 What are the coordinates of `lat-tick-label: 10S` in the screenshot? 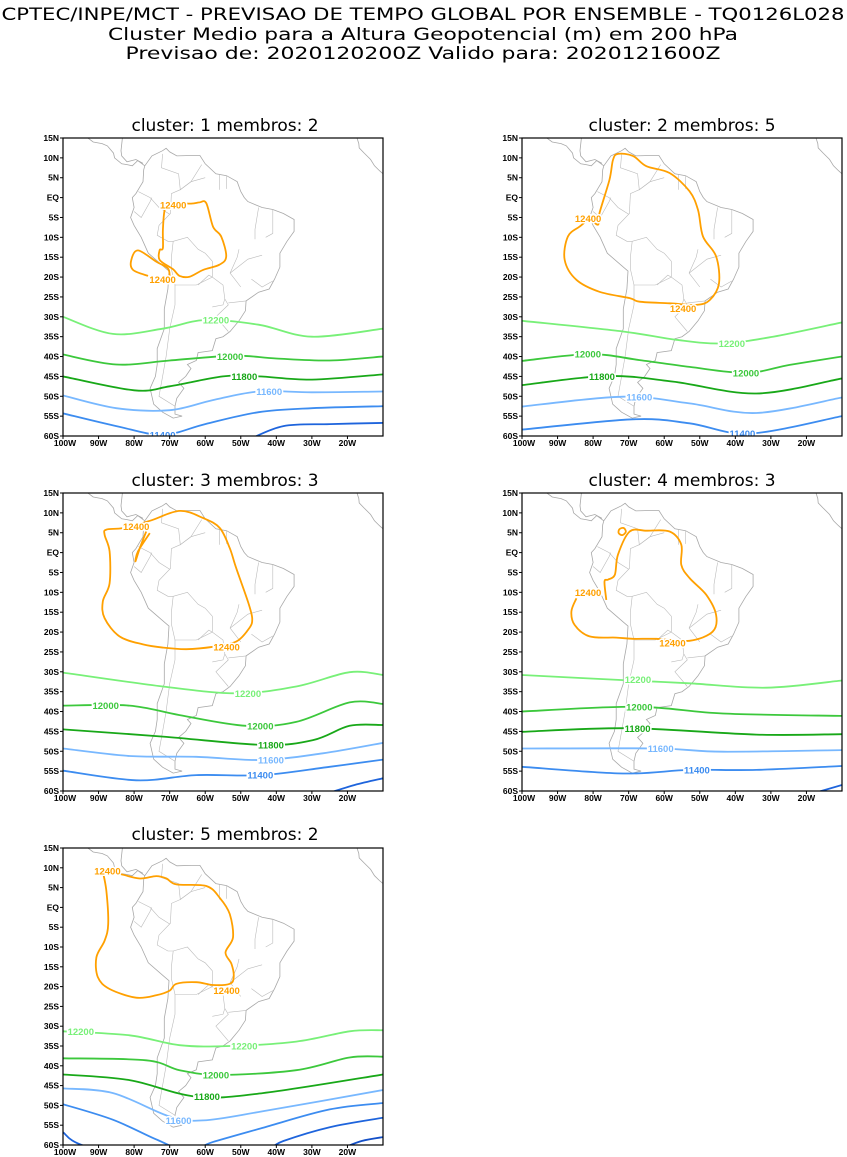 It's located at (510, 237).